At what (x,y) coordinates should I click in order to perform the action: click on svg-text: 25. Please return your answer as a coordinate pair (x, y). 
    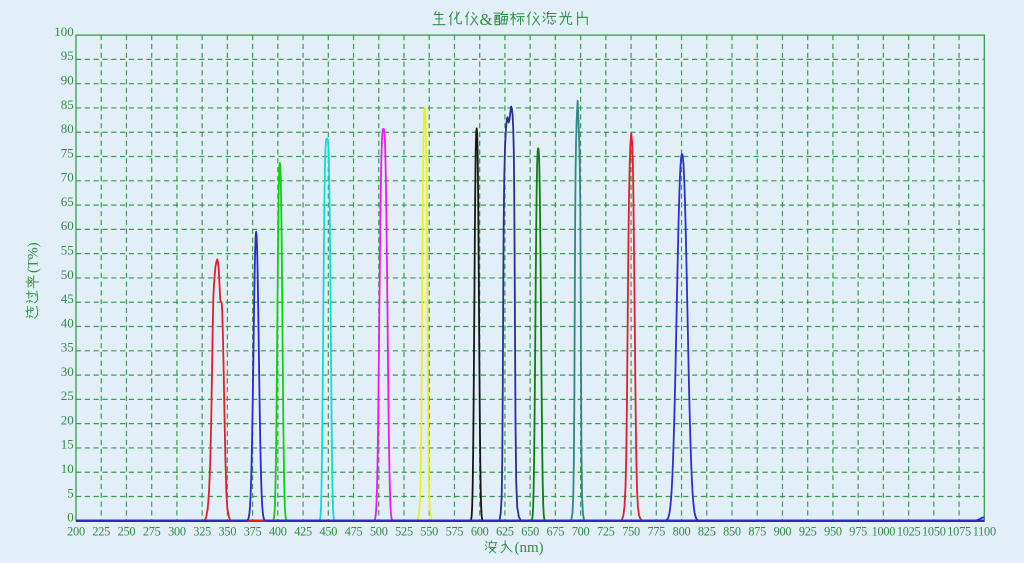
    Looking at the image, I should click on (67, 395).